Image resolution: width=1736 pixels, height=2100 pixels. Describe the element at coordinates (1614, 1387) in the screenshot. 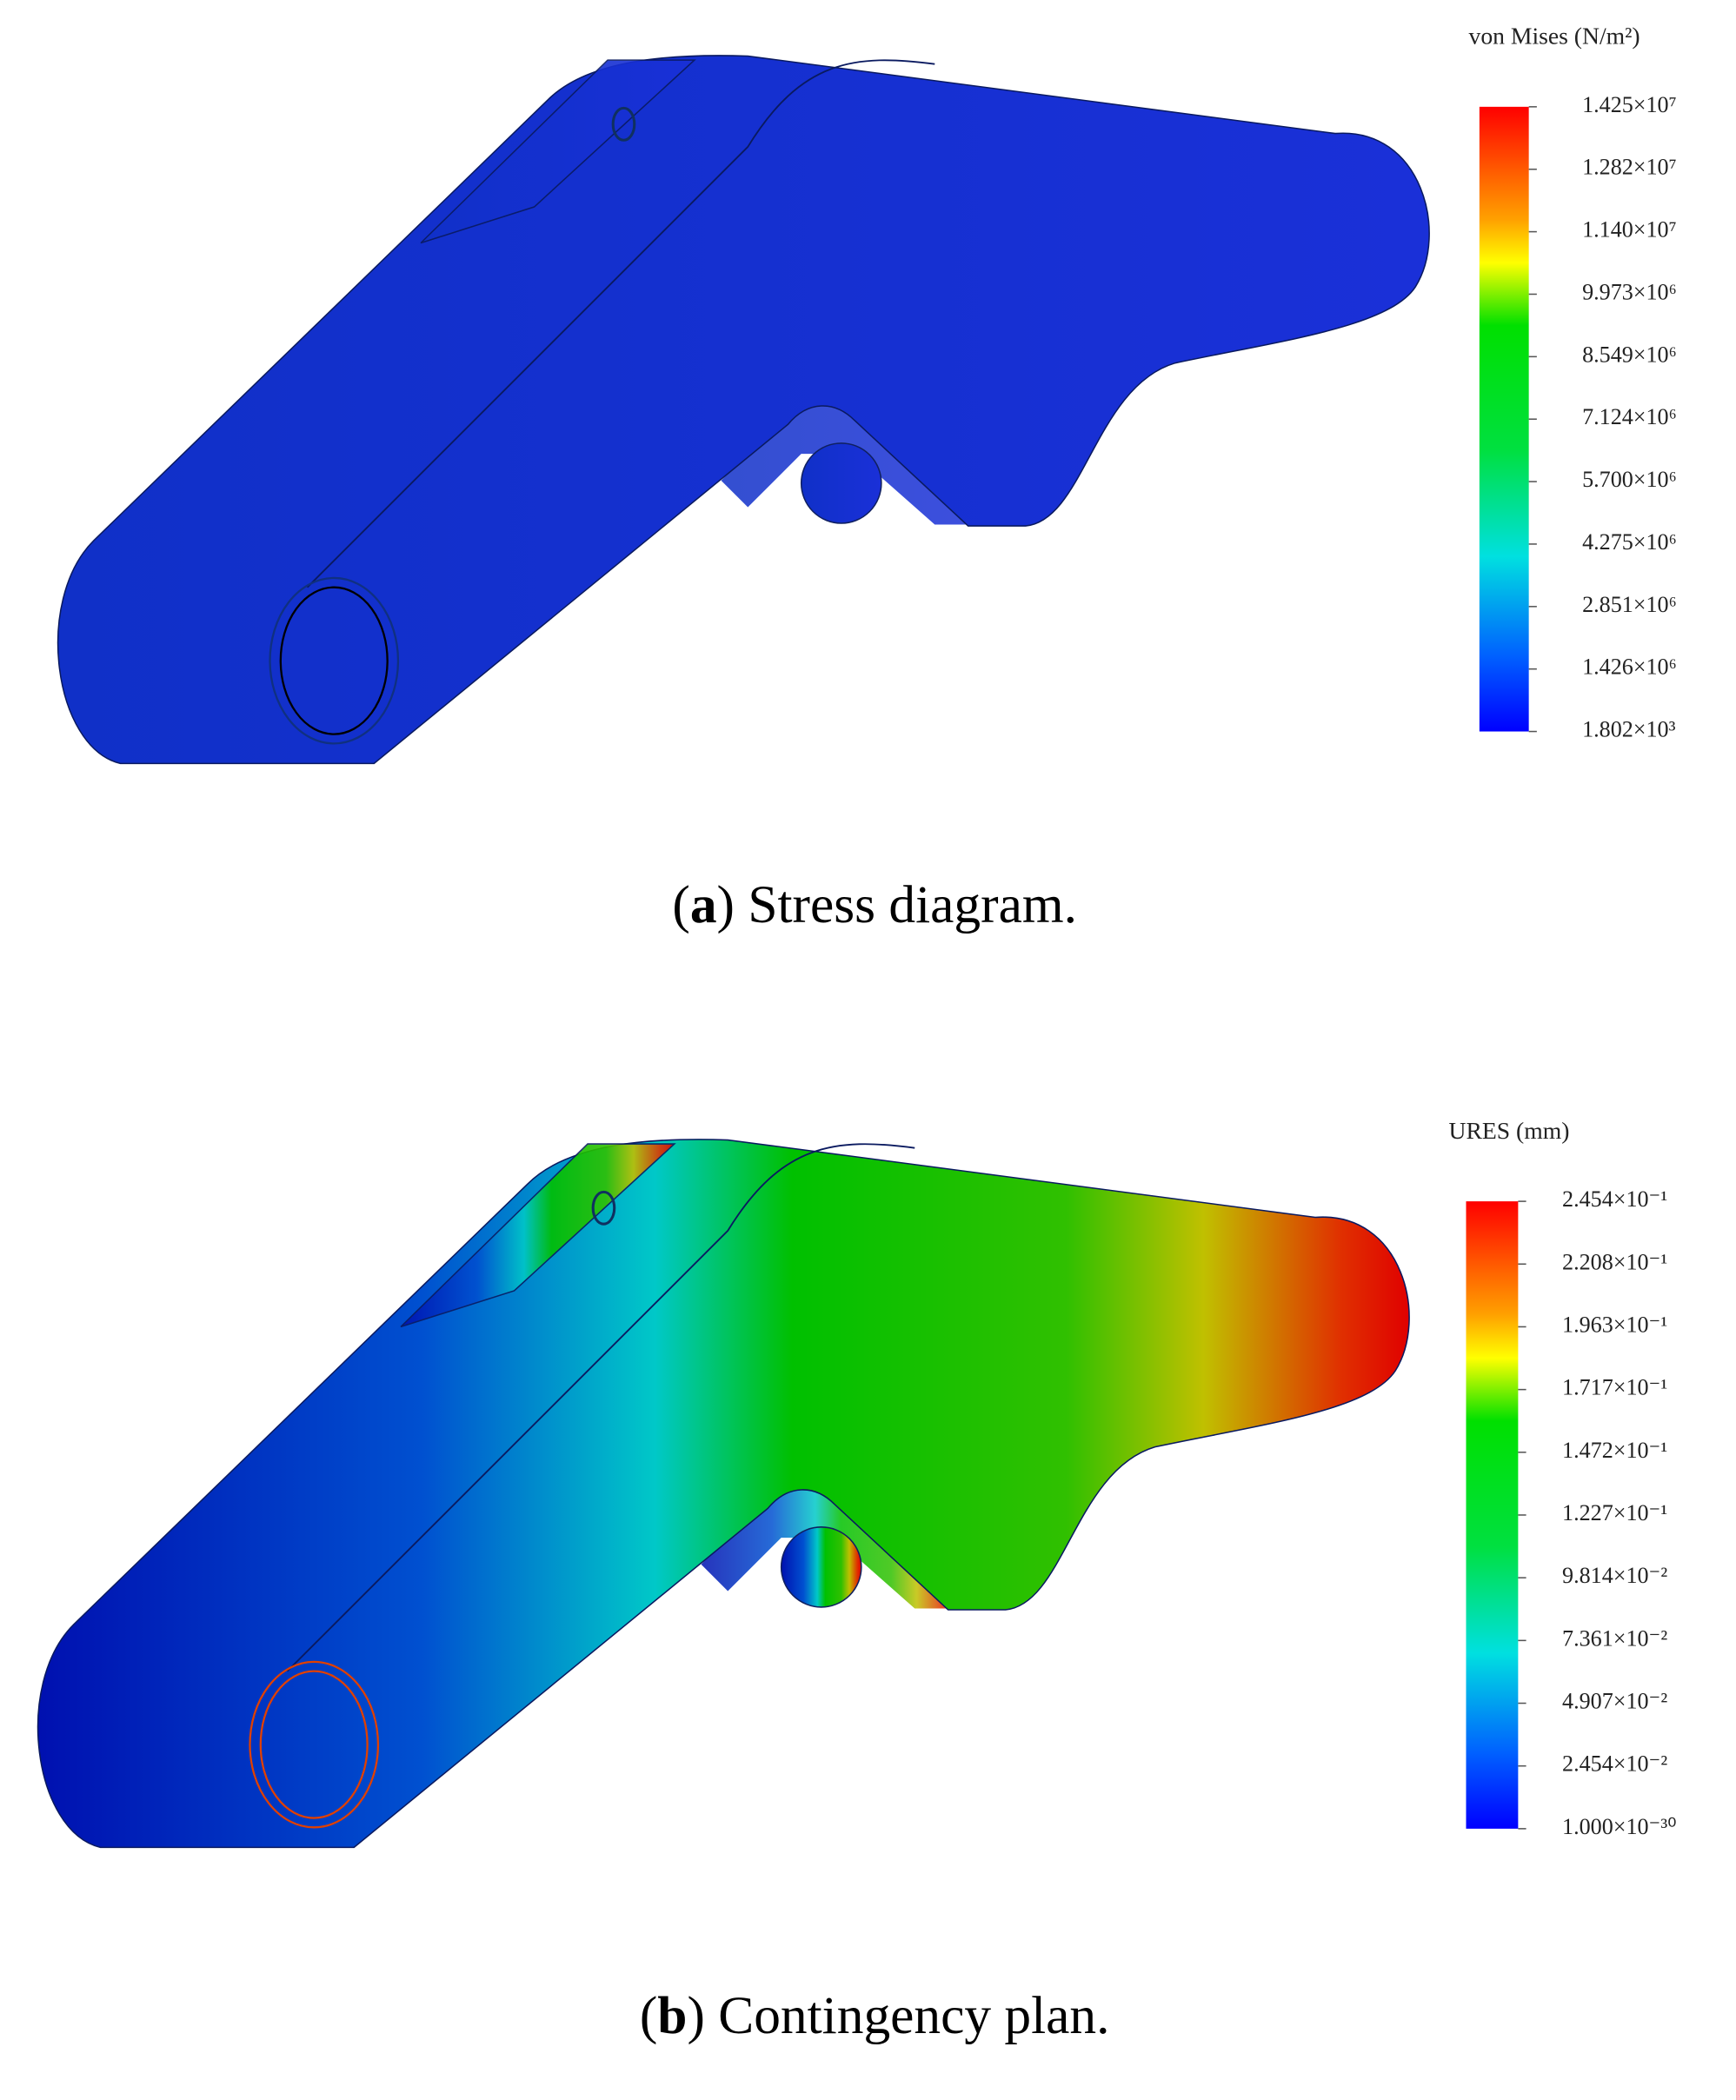

I see `scale-label: 1.717×10⁻¹` at that location.